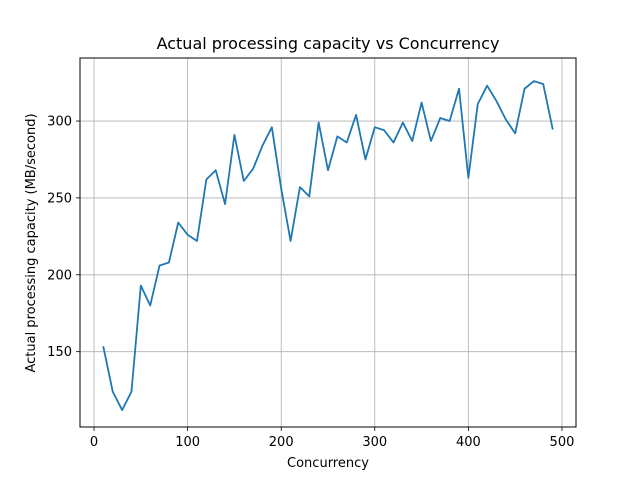 The height and width of the screenshot is (480, 640). Describe the element at coordinates (59, 275) in the screenshot. I see `y-tick-label: 200` at that location.